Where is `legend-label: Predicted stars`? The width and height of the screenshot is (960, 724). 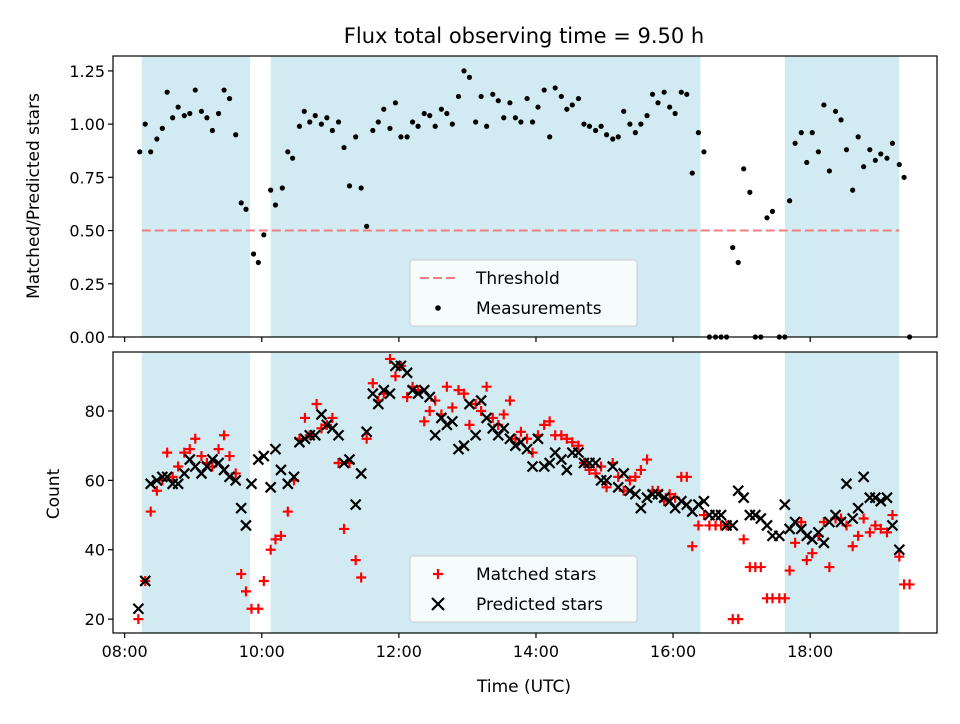 legend-label: Predicted stars is located at coordinates (539, 605).